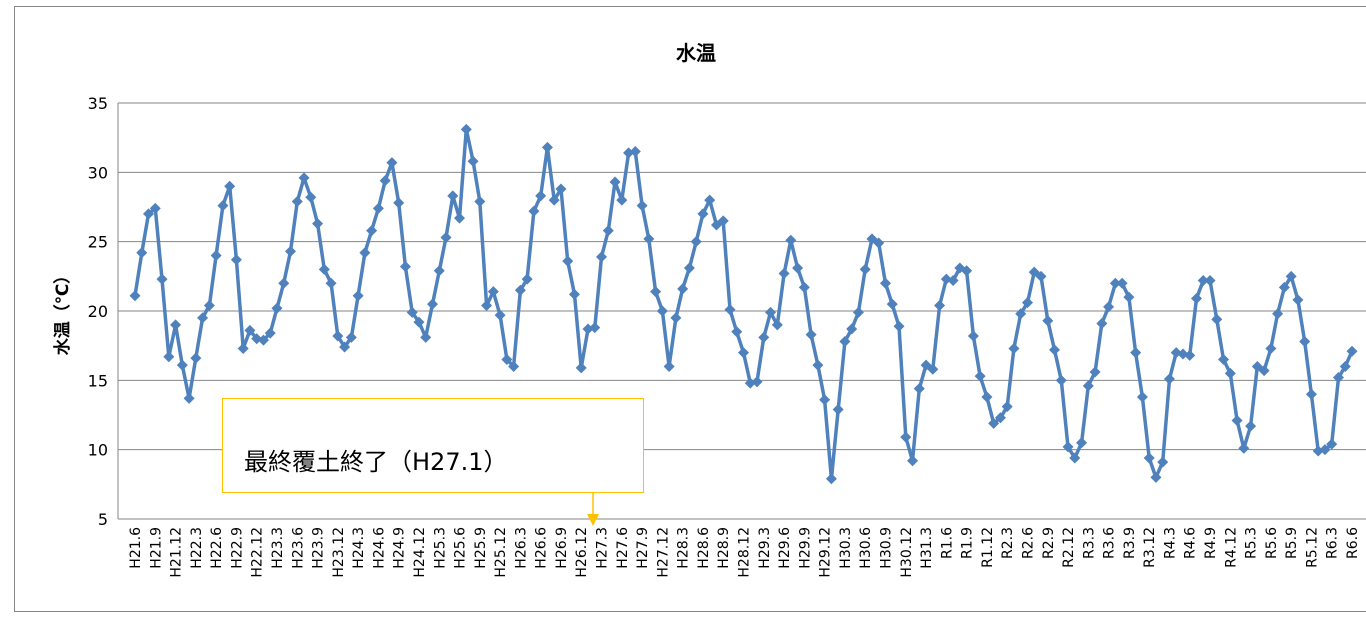  I want to click on x-tick-label: H26.3, so click(521, 548).